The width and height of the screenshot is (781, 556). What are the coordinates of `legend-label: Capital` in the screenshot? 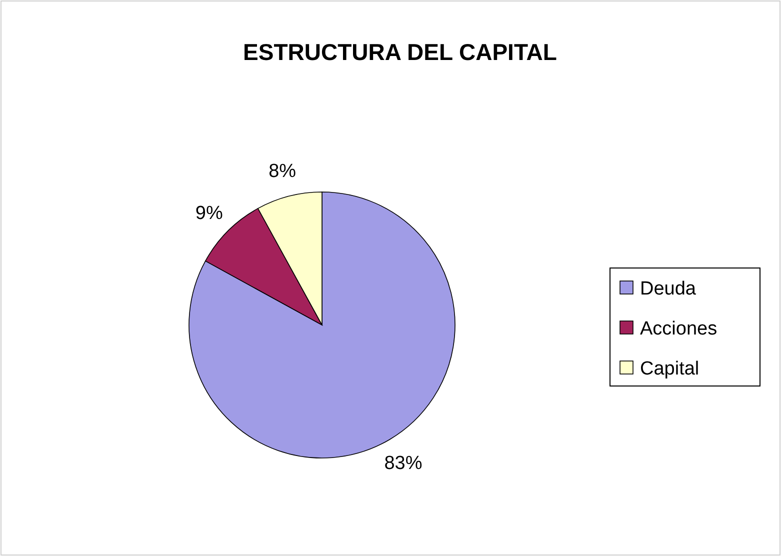 It's located at (670, 369).